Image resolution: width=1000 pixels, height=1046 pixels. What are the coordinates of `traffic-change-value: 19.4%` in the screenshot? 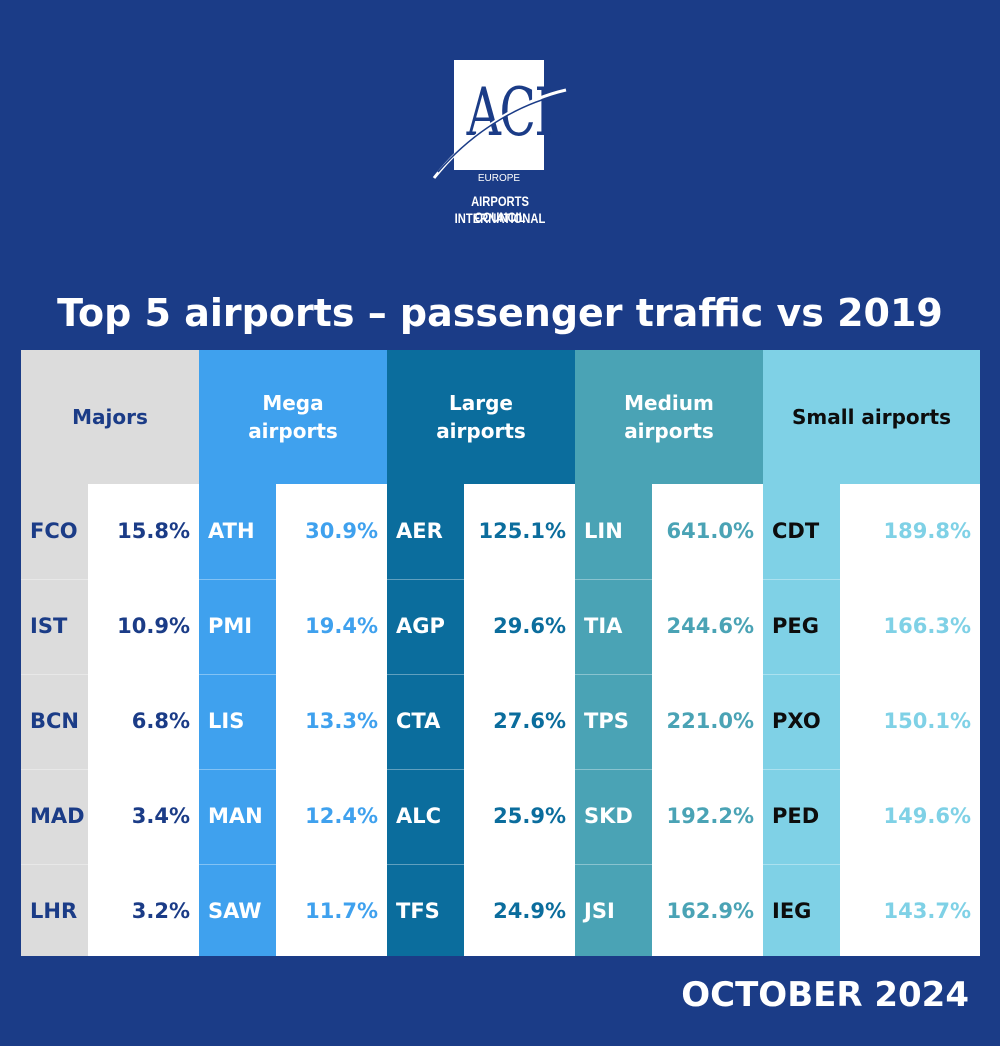 It's located at (341, 626).